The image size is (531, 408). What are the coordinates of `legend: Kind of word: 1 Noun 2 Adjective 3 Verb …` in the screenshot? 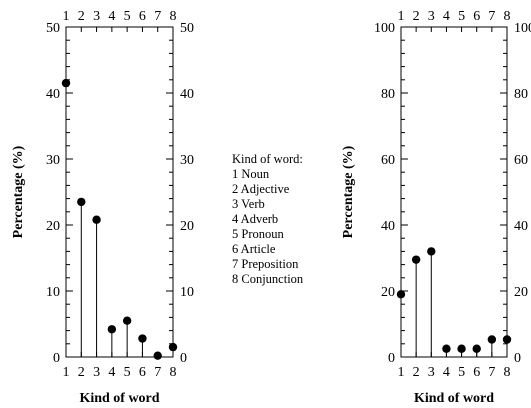 It's located at (268, 219).